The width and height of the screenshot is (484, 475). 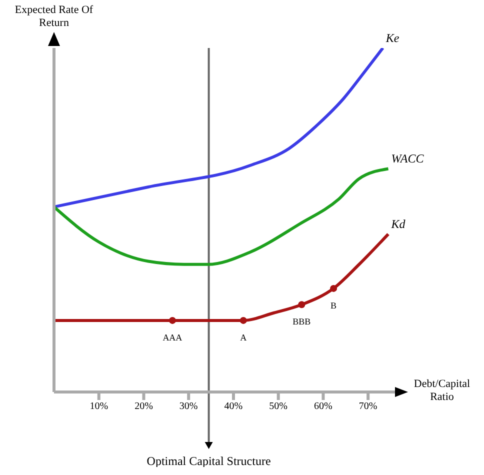 I want to click on y-axis-title: Expected Rate Of Return, so click(x=54, y=17).